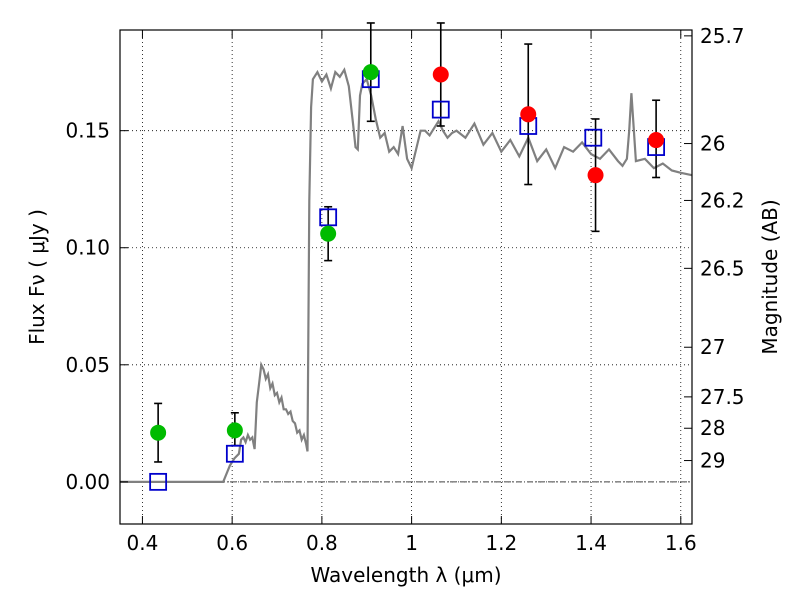  I want to click on x-tick-label: 0.4, so click(143, 543).